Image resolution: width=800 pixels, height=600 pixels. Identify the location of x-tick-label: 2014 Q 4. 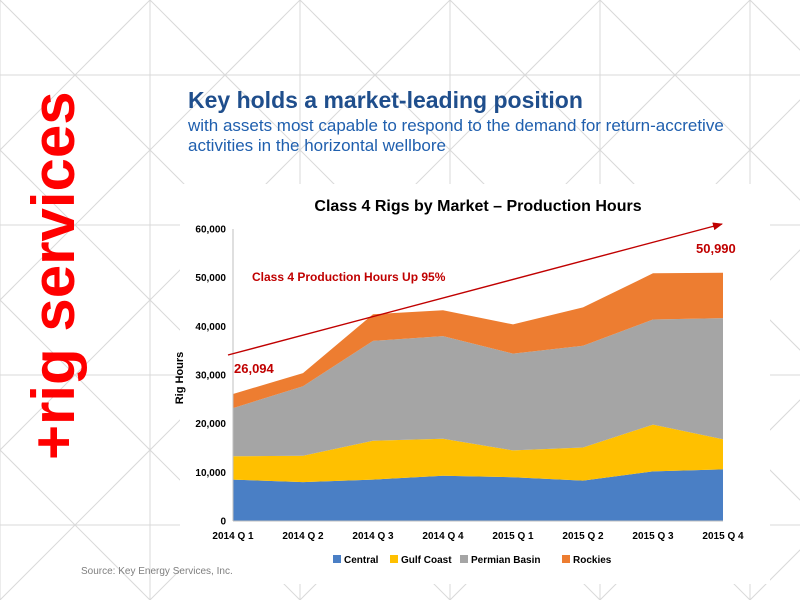
(443, 536).